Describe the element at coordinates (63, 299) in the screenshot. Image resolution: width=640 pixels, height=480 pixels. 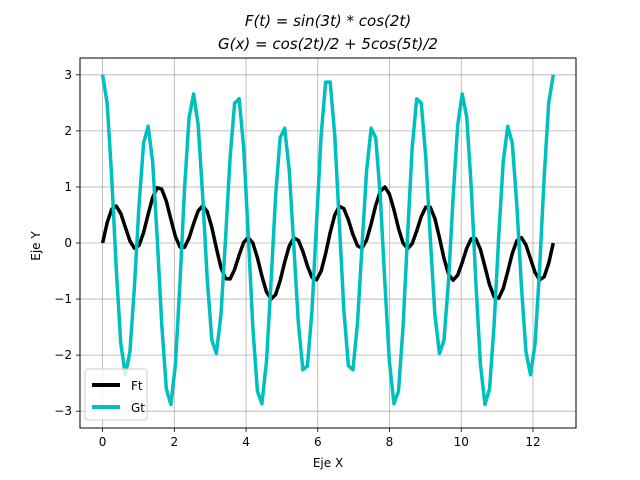
I see `y-tick-label: −1` at that location.